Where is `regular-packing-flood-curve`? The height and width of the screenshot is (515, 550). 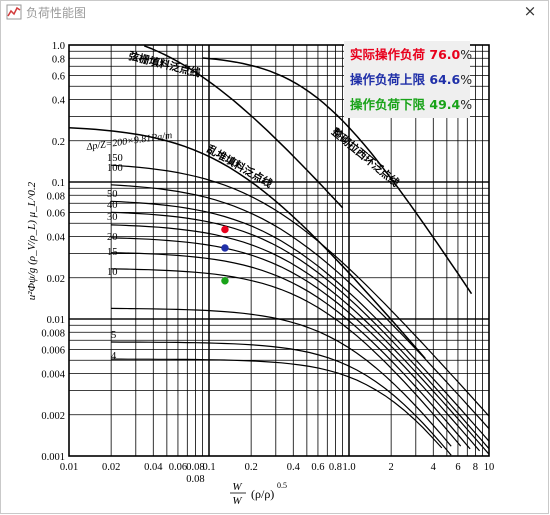 regular-packing-flood-curve is located at coordinates (243, 127).